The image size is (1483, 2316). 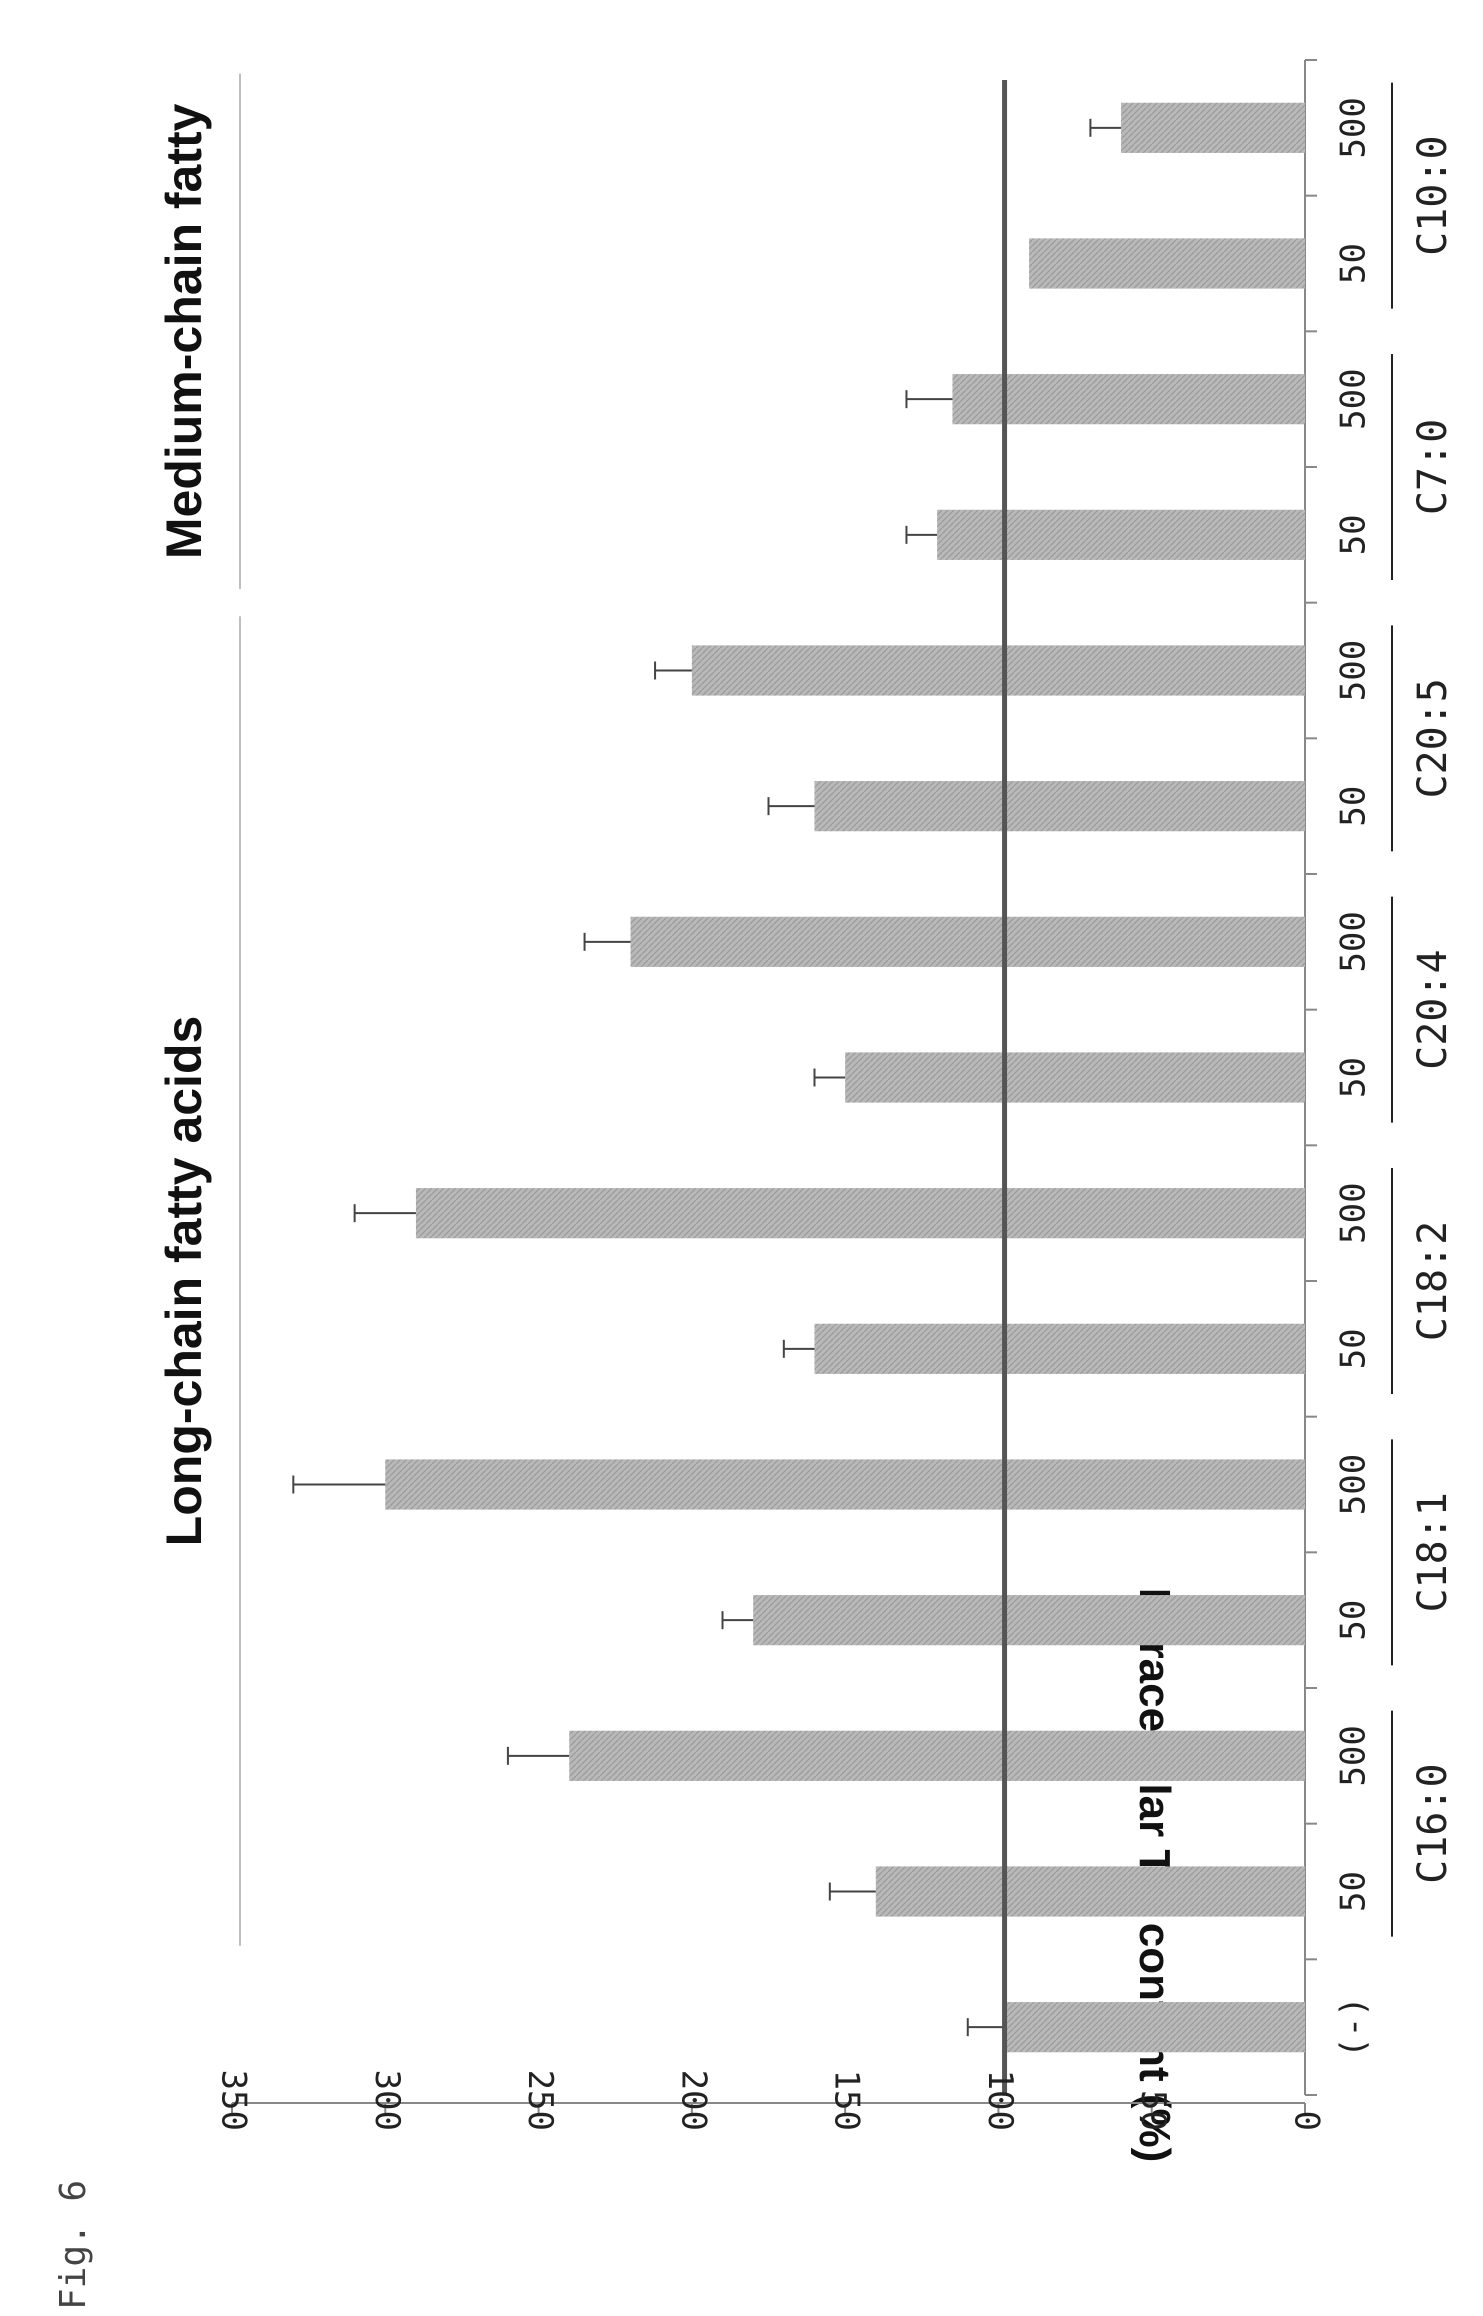 What do you see at coordinates (184, 331) in the screenshot?
I see `bracket-label: Medium-chain fatty` at bounding box center [184, 331].